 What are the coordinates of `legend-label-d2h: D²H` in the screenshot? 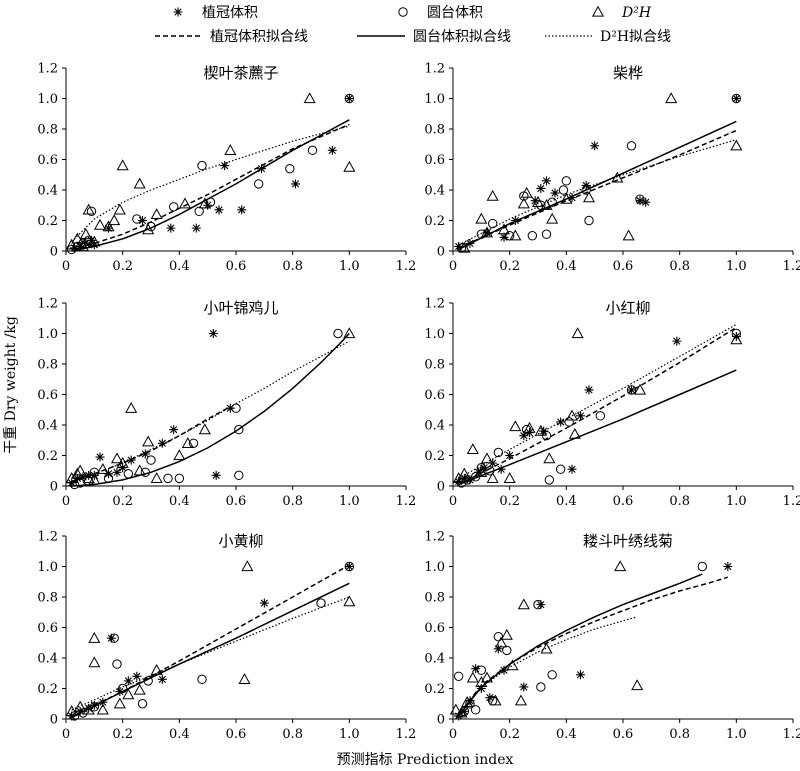 It's located at (636, 13).